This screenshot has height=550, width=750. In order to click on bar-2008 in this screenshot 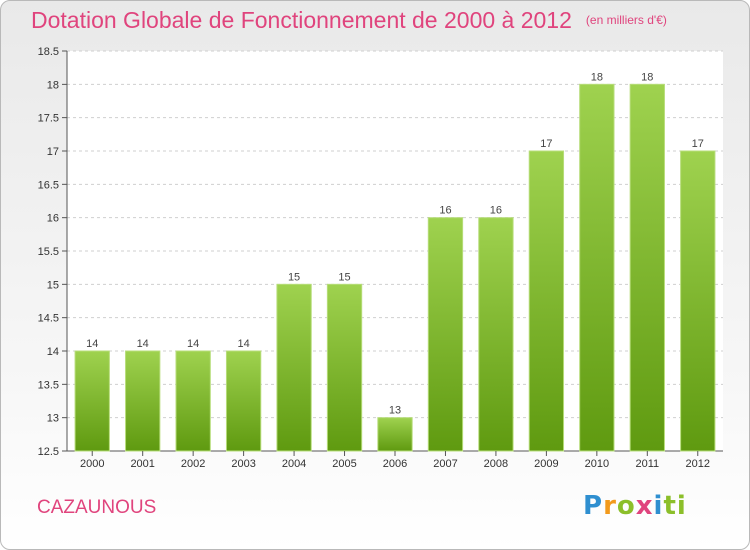, I will do `click(496, 334)`.